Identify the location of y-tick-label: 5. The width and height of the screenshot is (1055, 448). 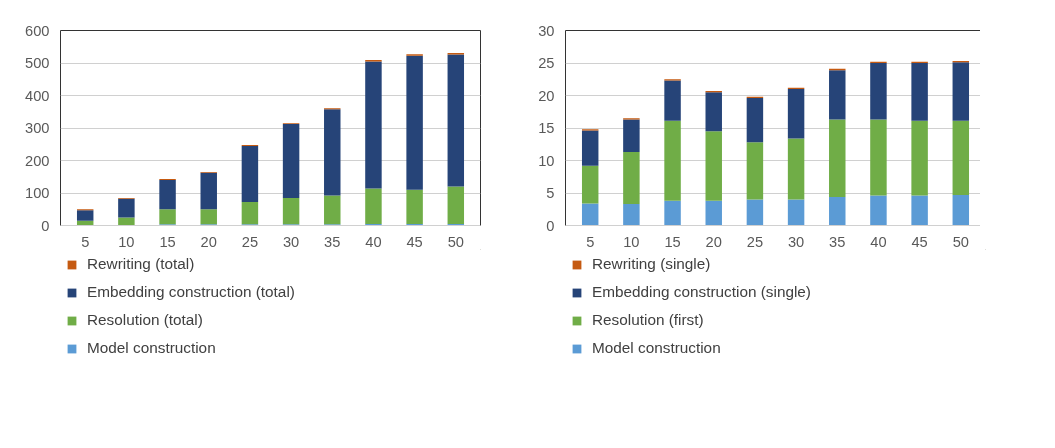
(550, 193).